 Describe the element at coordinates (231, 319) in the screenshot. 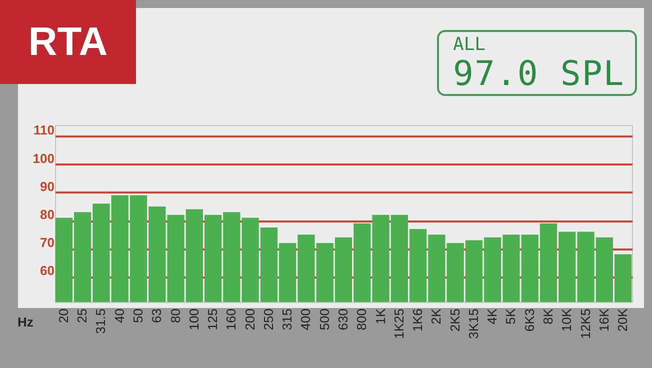

I see `x-tick-label: 160` at that location.